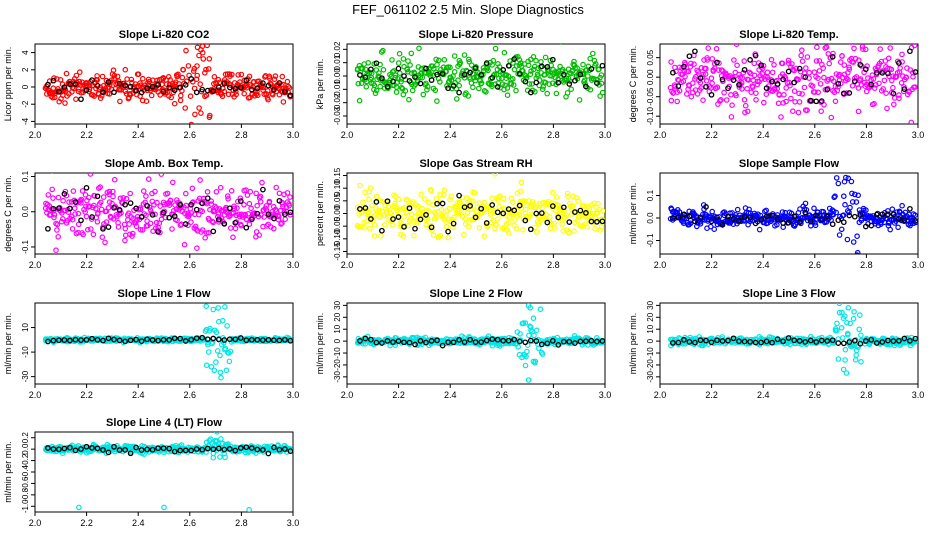 This screenshot has width=936, height=540. Describe the element at coordinates (788, 35) in the screenshot. I see `panel-title: Slope Li-820 Temp.` at that location.